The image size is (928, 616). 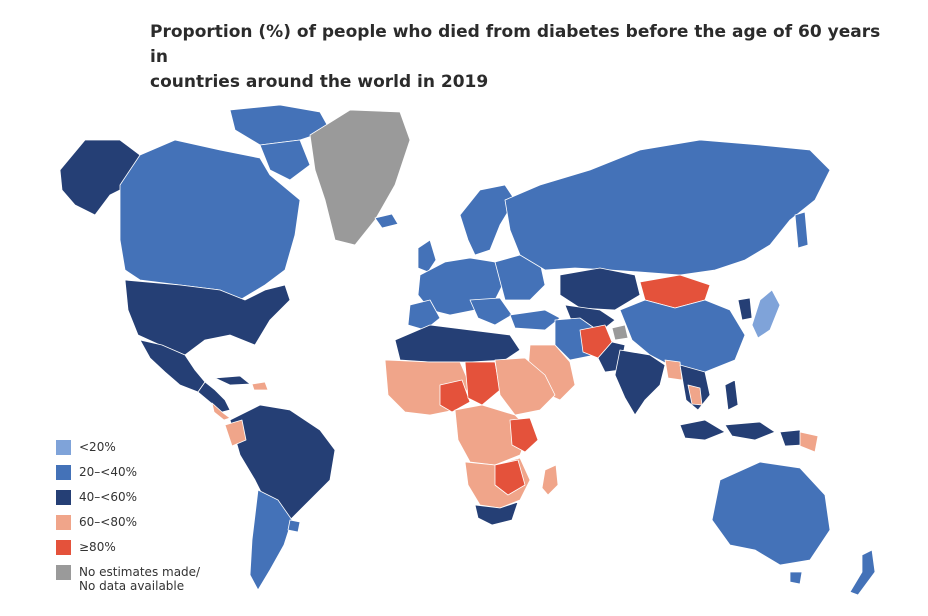 What do you see at coordinates (491, 311) in the screenshot?
I see `region-balkans` at bounding box center [491, 311].